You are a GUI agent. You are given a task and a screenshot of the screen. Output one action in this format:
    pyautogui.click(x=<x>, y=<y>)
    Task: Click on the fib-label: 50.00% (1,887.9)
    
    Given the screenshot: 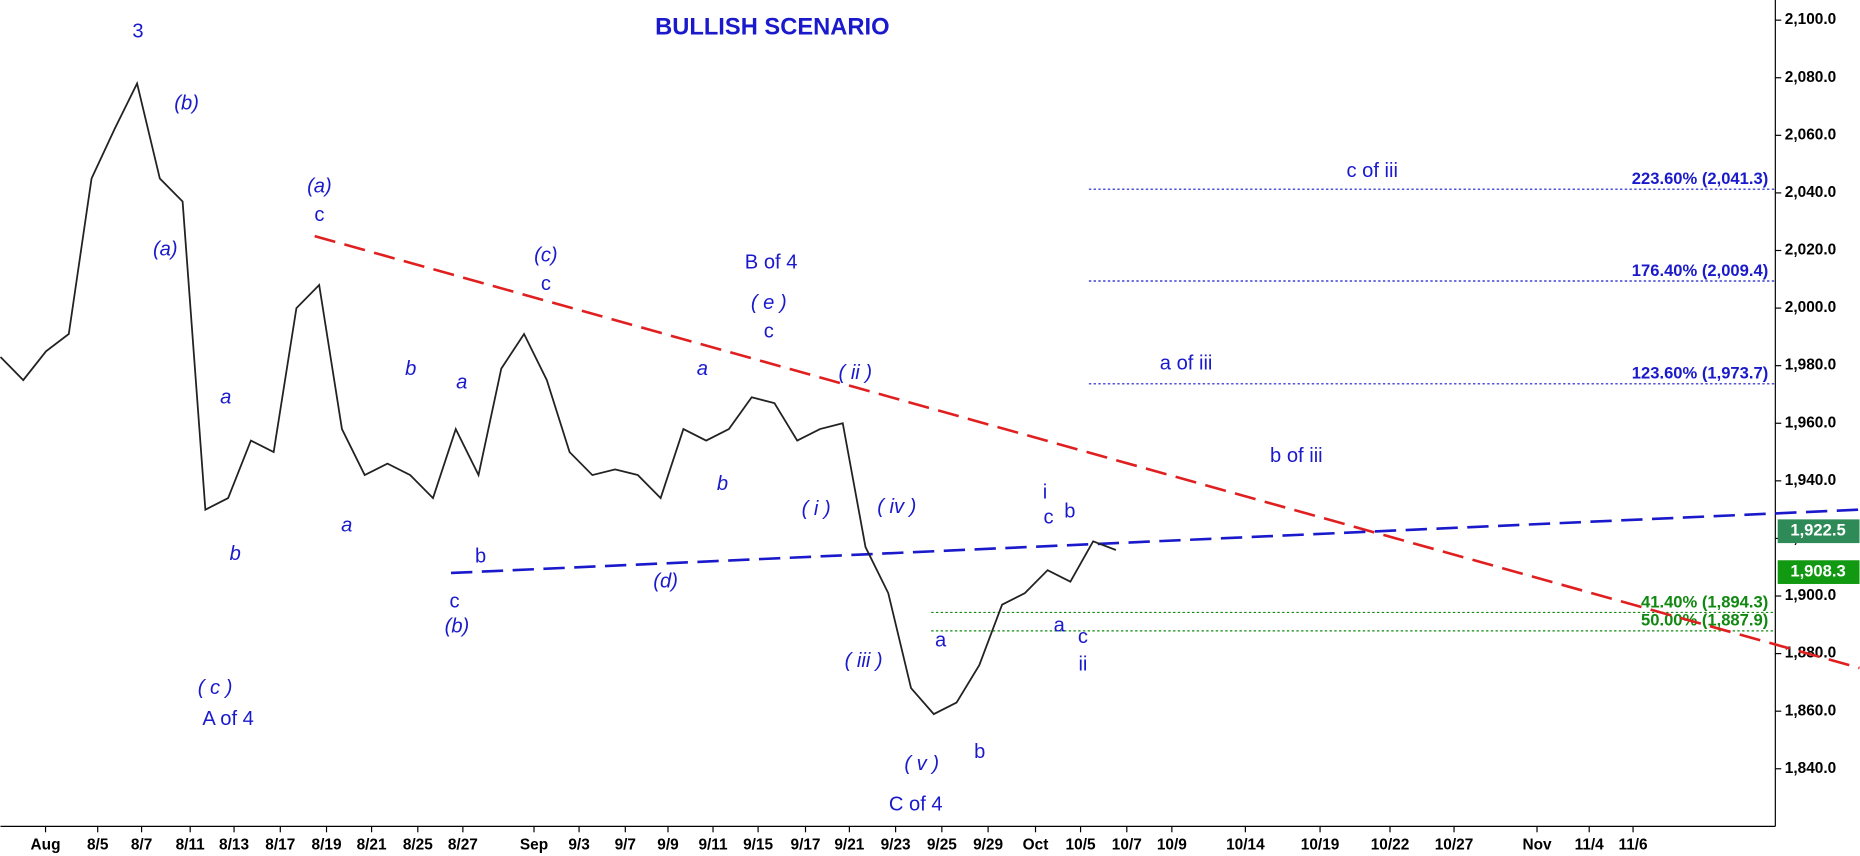 What is the action you would take?
    pyautogui.click(x=1704, y=620)
    